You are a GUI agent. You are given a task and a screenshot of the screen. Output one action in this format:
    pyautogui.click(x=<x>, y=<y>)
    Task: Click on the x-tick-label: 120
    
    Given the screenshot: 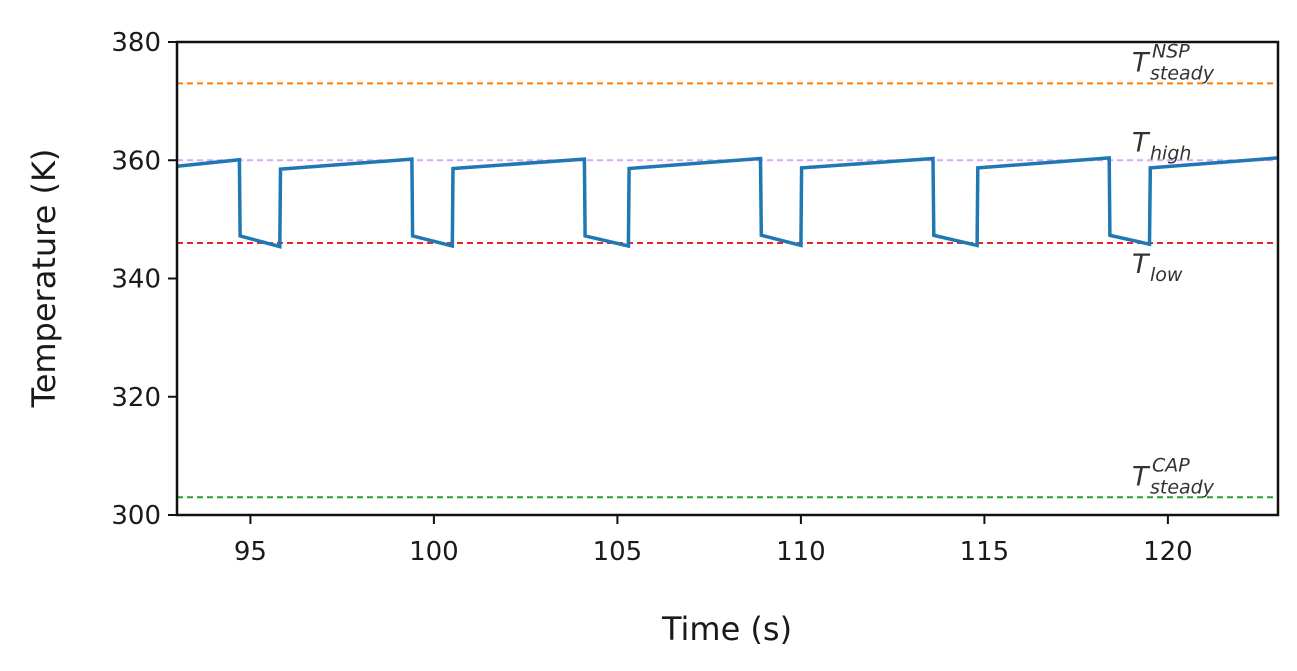 What is the action you would take?
    pyautogui.click(x=1168, y=552)
    